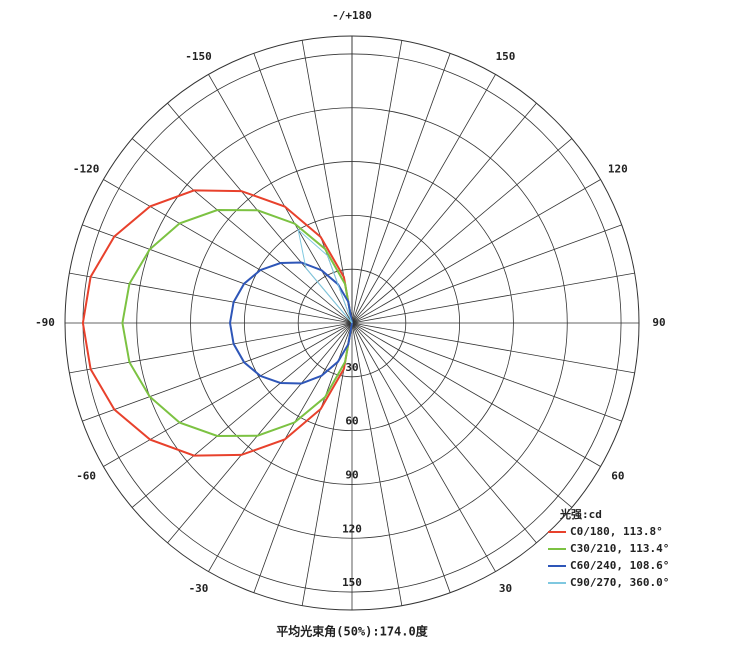  I want to click on angle-label: -150, so click(198, 56).